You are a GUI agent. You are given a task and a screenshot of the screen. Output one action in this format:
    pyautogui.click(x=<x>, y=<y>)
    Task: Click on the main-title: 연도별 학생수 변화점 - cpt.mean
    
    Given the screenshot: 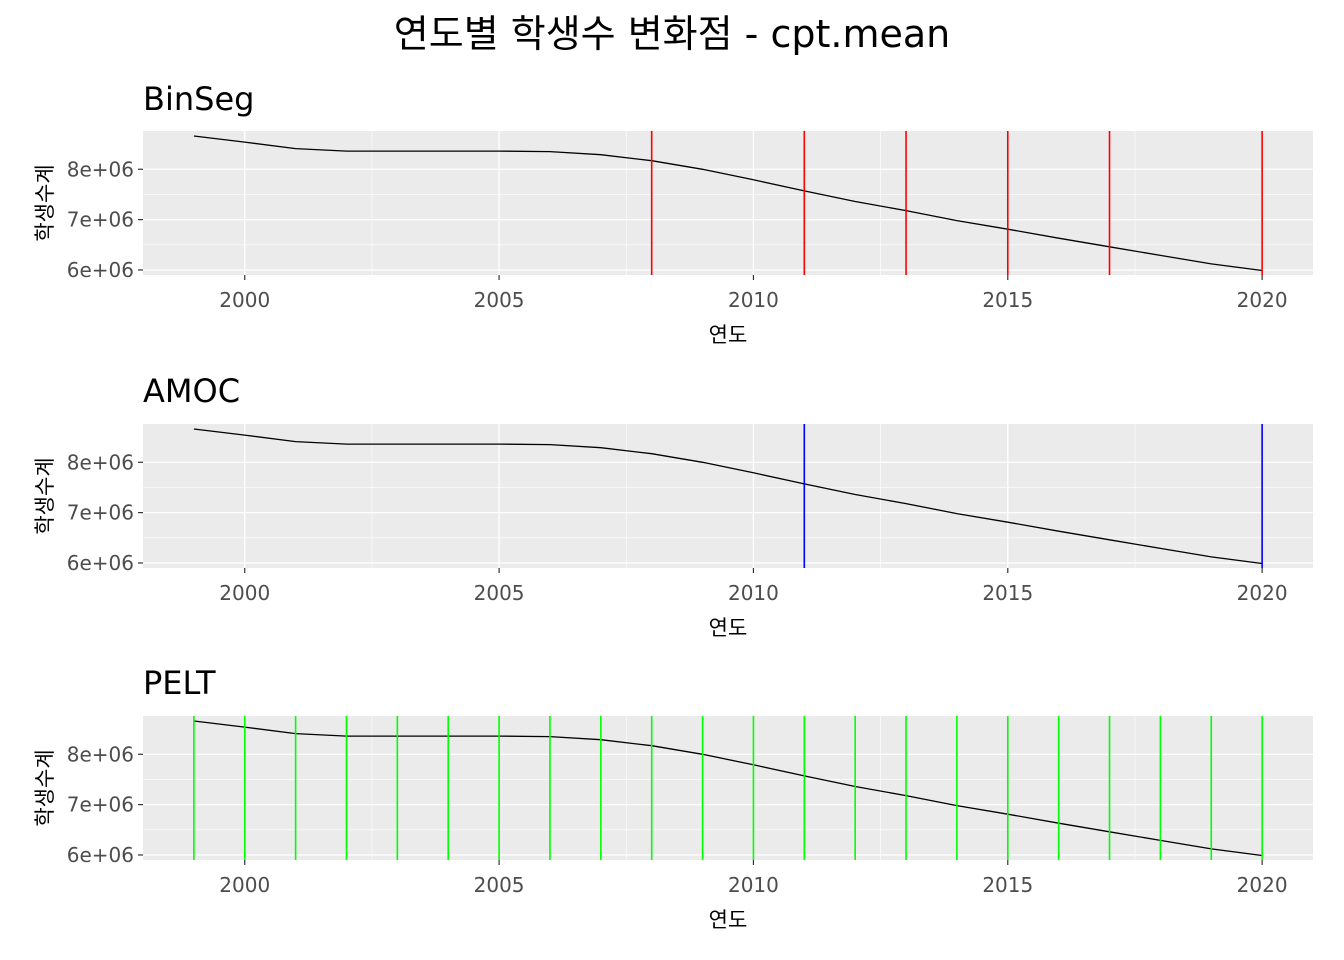 What is the action you would take?
    pyautogui.click(x=672, y=34)
    